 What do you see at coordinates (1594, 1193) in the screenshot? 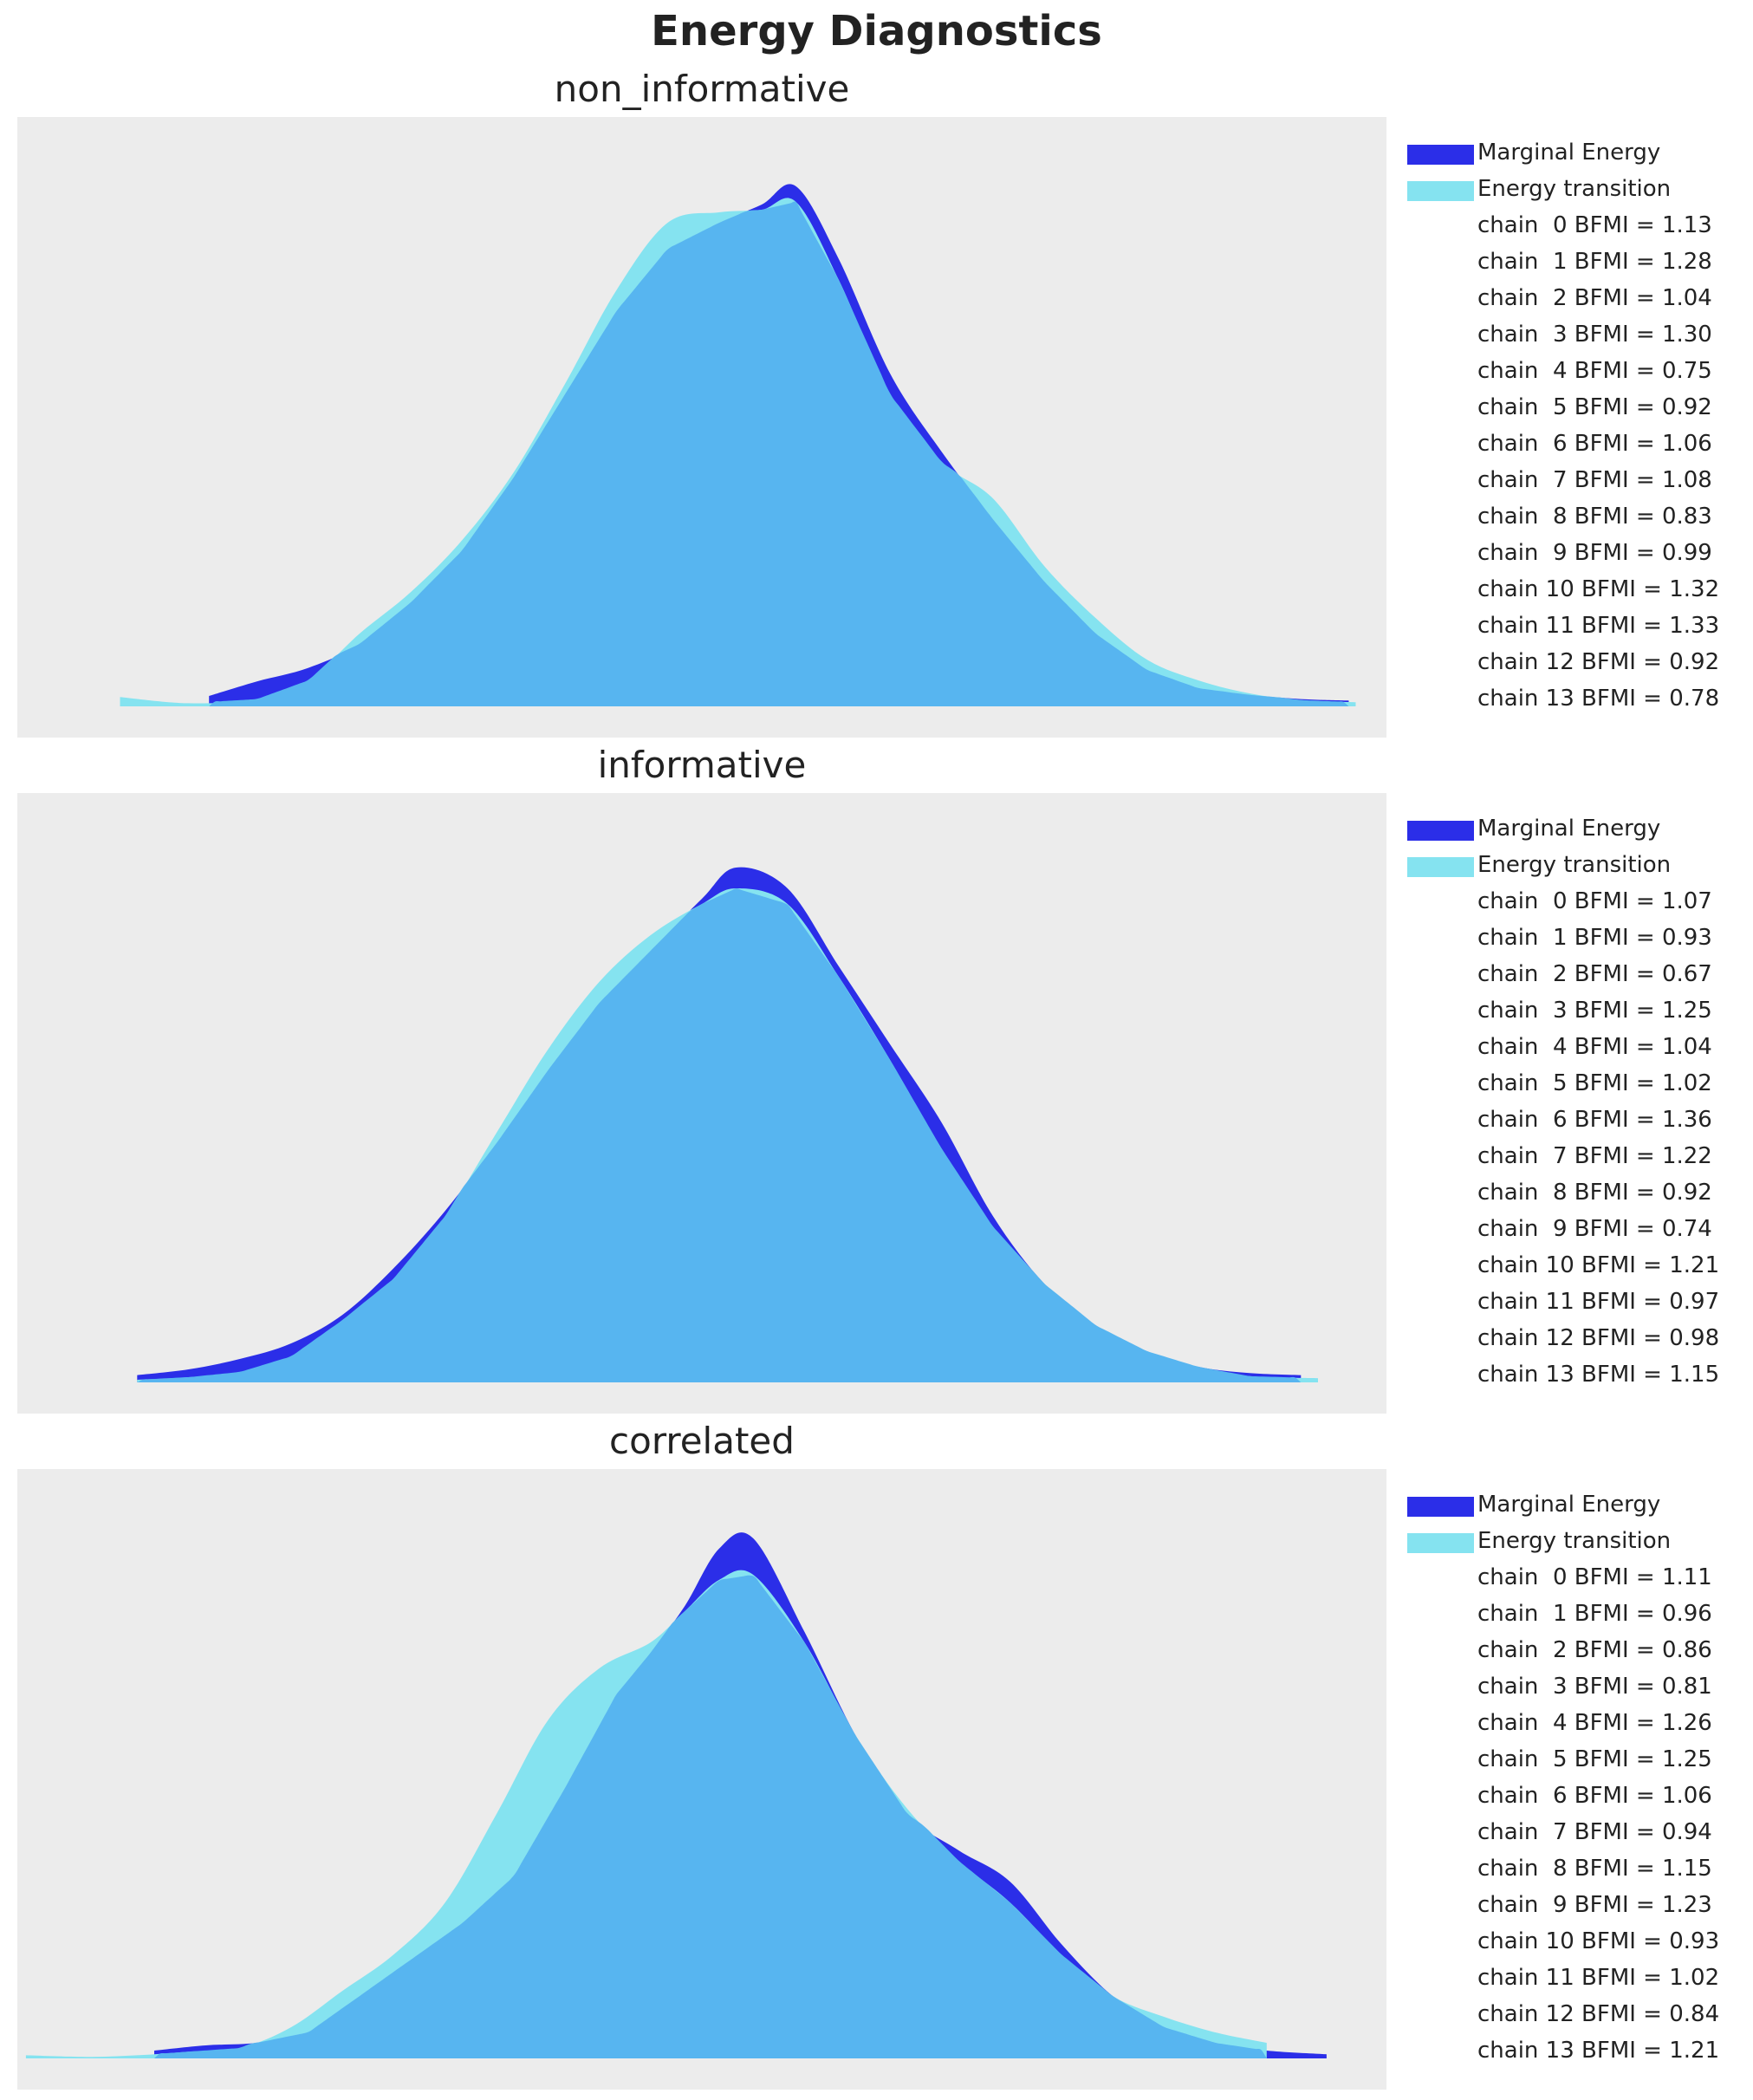
I see `bfmi-label: chain 8 BFMI = 0.92` at bounding box center [1594, 1193].